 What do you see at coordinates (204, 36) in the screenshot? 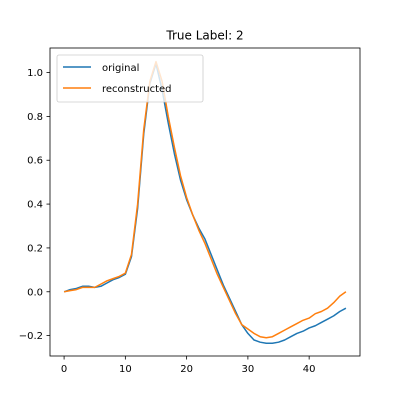
I see `chart-title: True Label: 2` at bounding box center [204, 36].